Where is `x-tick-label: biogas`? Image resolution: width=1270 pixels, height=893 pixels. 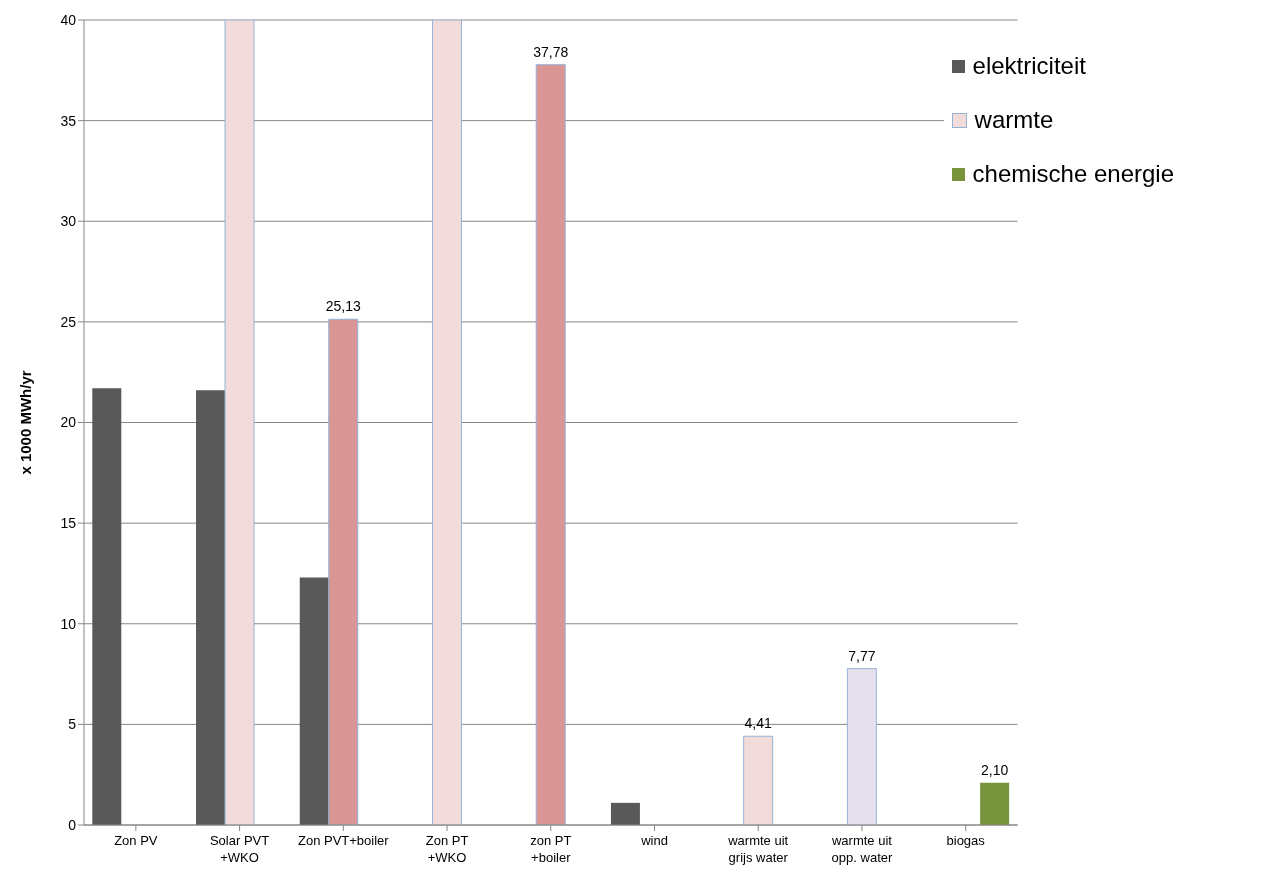
x-tick-label: biogas is located at coordinates (966, 840).